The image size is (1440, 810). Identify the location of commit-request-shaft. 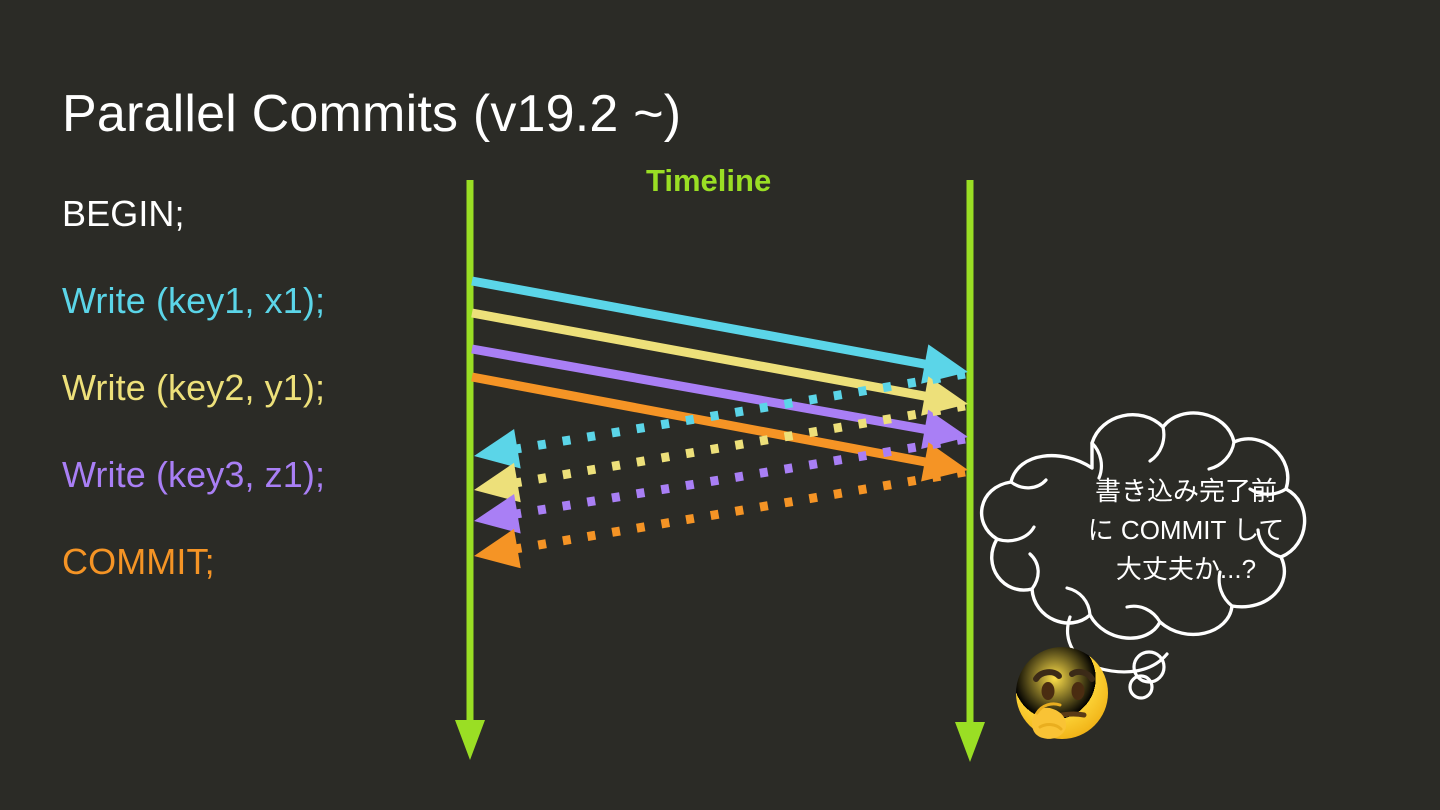
(701, 420).